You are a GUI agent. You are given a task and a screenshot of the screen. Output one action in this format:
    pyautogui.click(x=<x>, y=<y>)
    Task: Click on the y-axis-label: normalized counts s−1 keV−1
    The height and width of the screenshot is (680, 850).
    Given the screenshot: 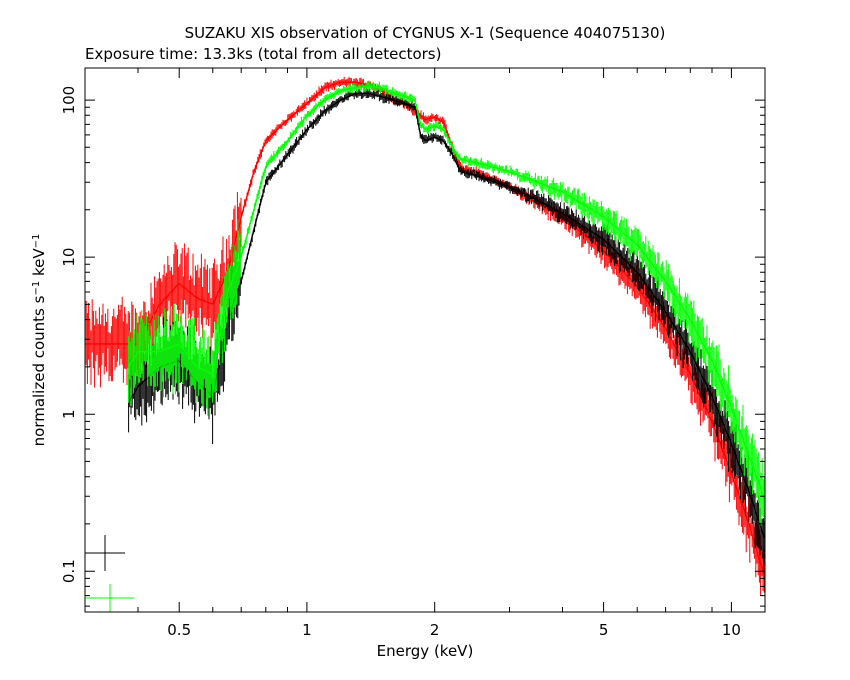 What is the action you would take?
    pyautogui.click(x=39, y=340)
    